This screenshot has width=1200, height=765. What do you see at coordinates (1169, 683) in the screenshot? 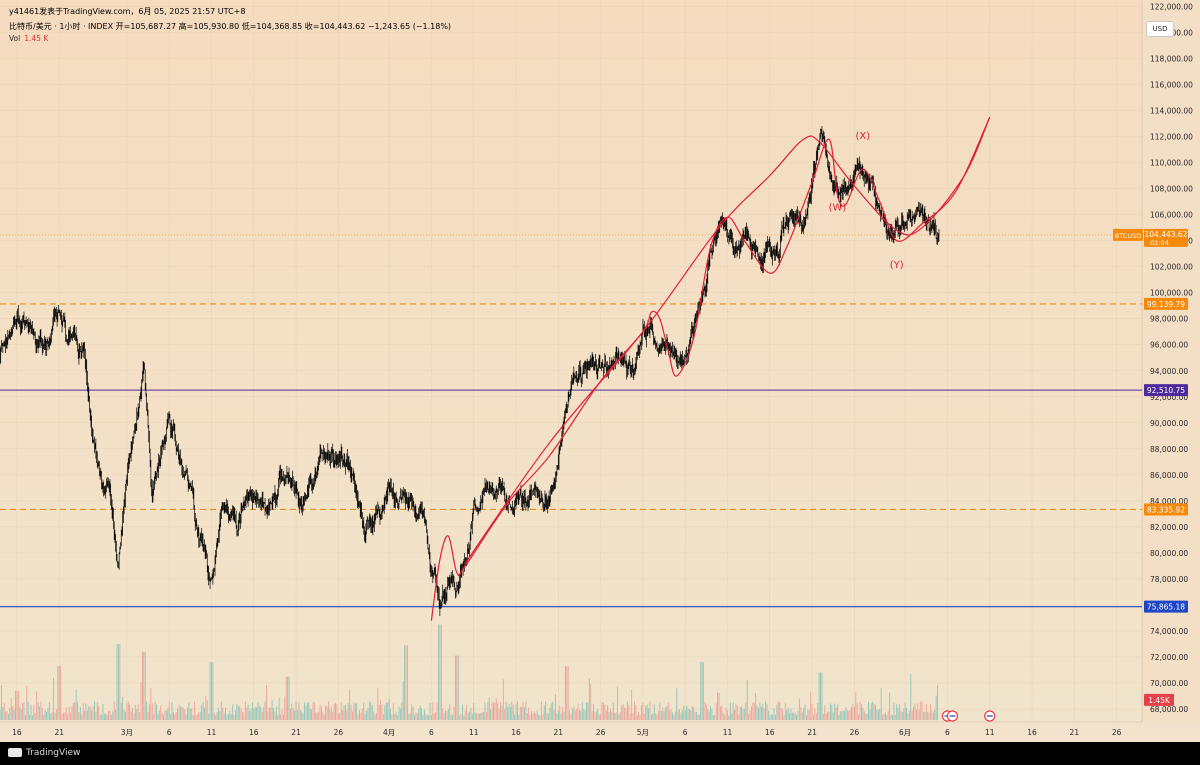
I see `price-axis-label: 70,000.00` at bounding box center [1169, 683].